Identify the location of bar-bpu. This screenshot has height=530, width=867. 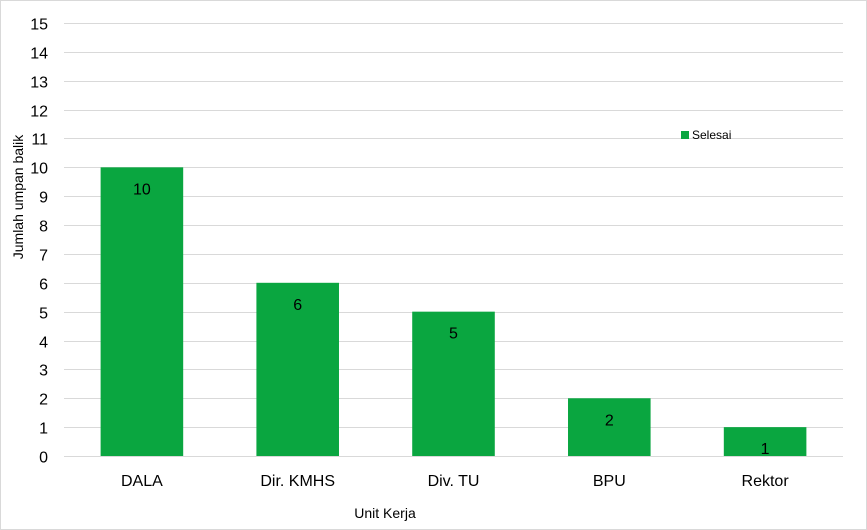
(609, 427).